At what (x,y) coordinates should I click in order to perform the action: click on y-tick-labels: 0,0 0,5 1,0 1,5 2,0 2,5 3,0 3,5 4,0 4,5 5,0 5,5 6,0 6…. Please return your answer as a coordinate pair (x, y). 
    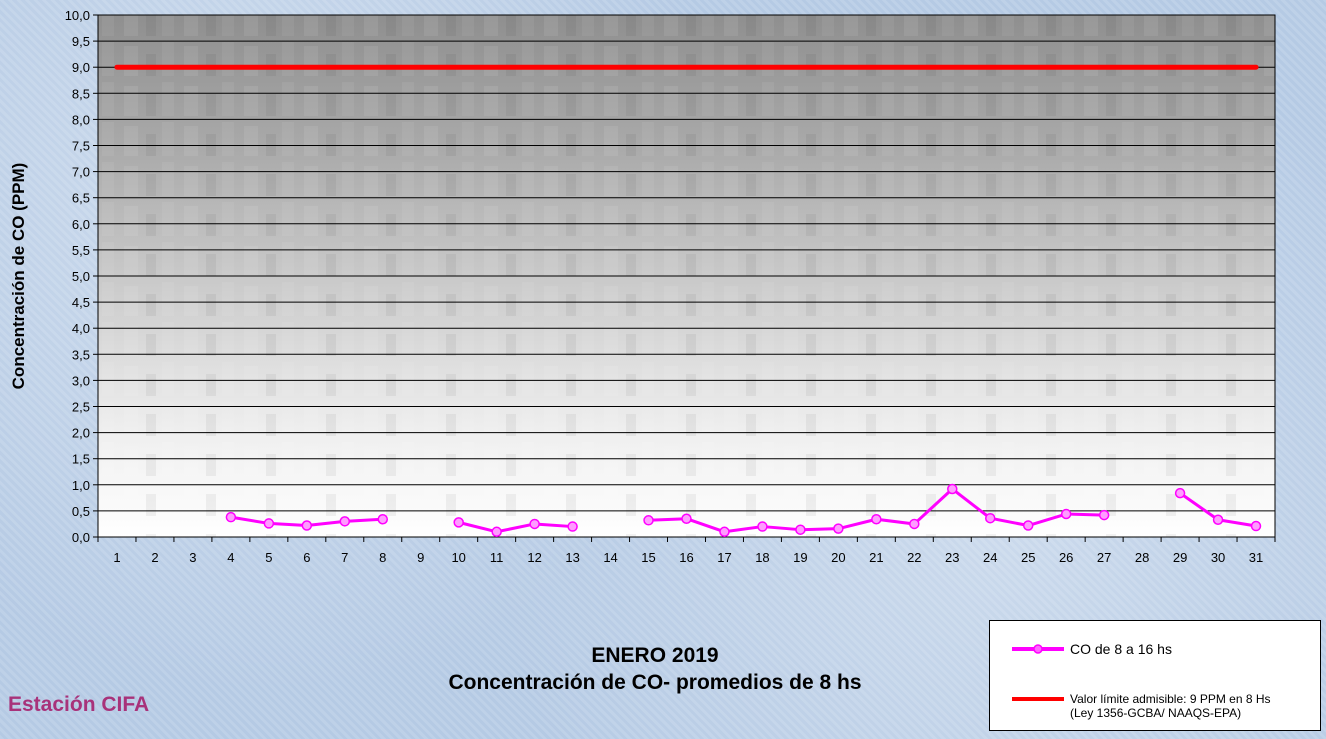
    Looking at the image, I should click on (77, 276).